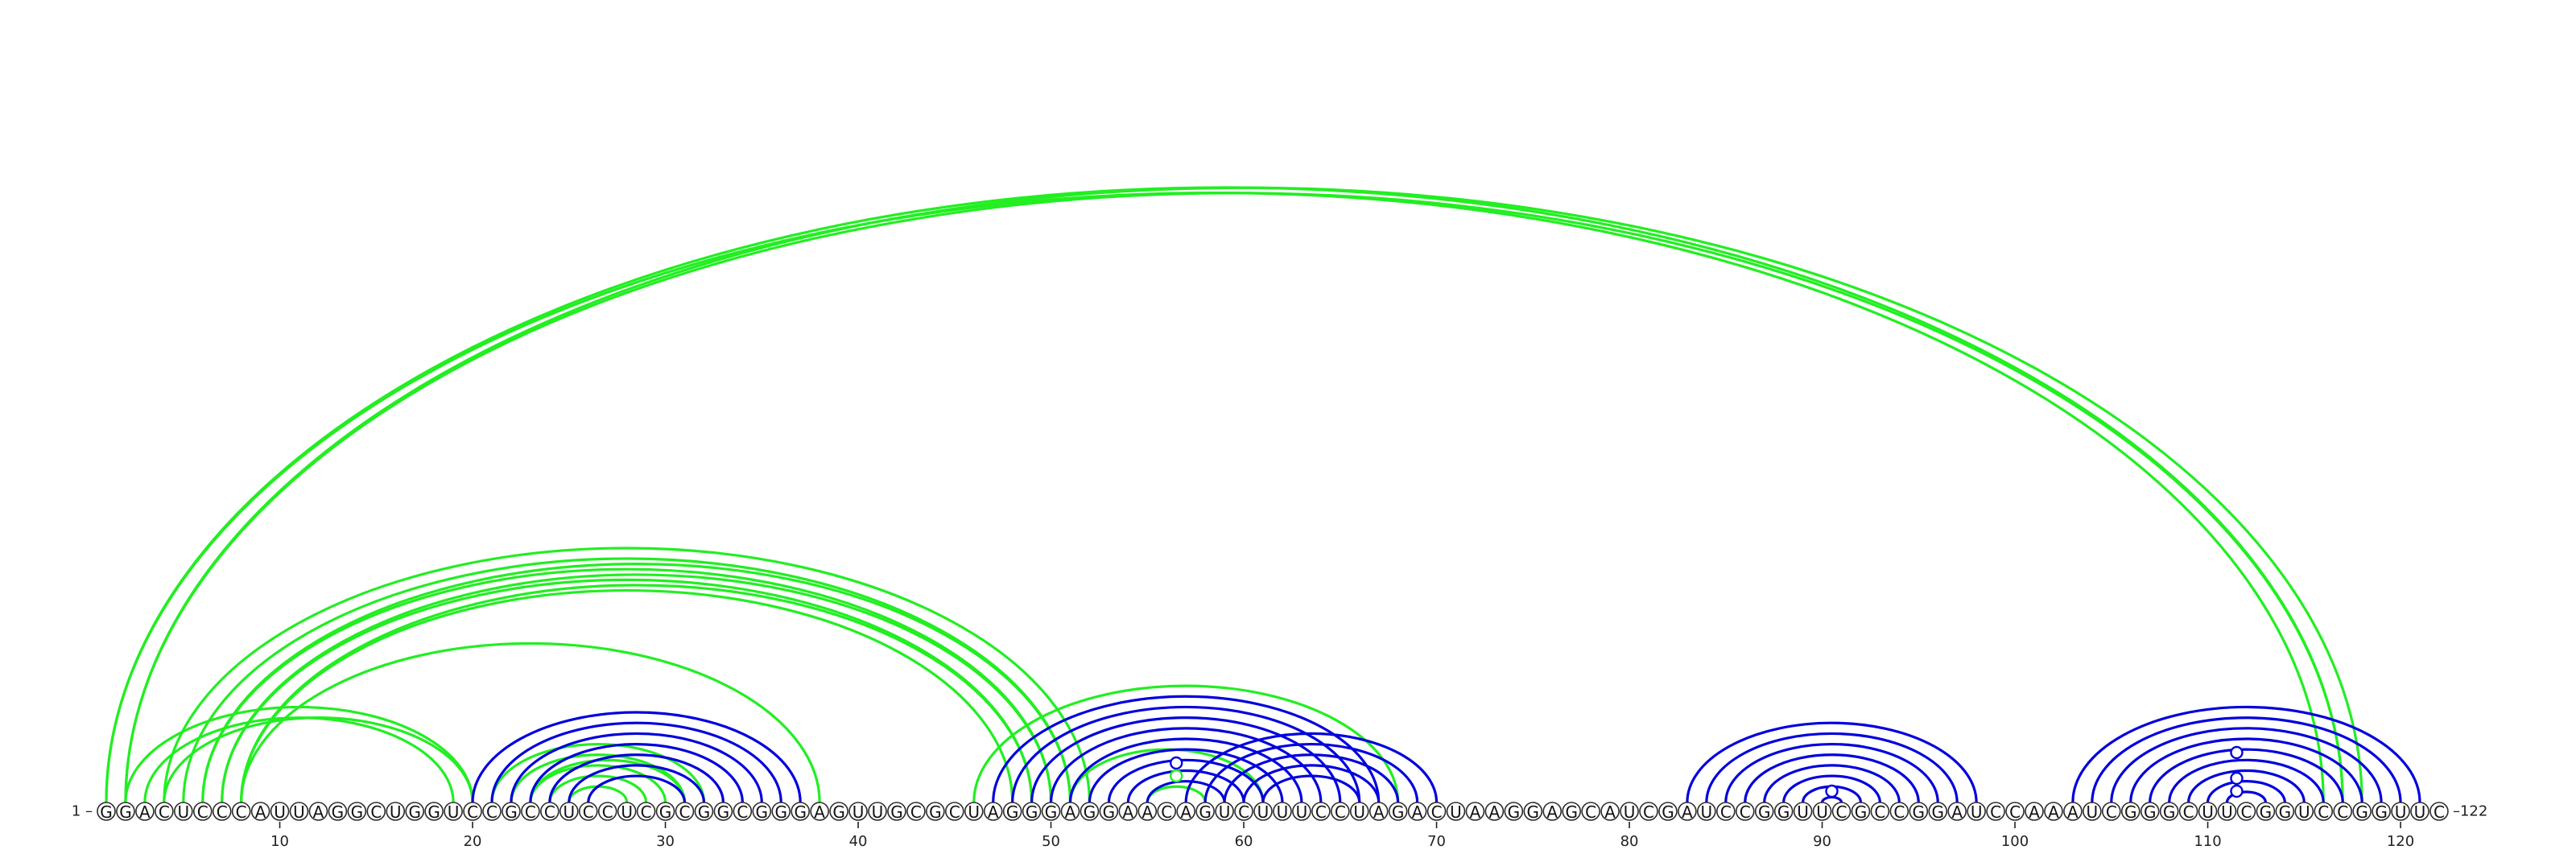 This screenshot has height=858, width=2576. What do you see at coordinates (1244, 841) in the screenshot?
I see `tick-label: 60` at bounding box center [1244, 841].